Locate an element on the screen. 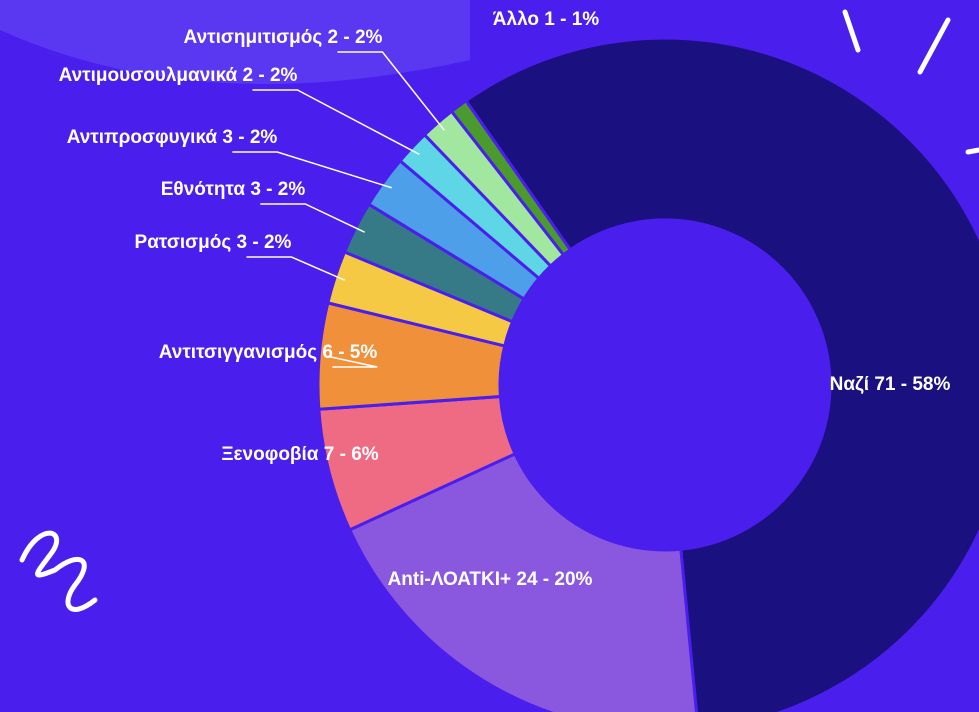 This screenshot has height=712, width=979. slice-label: Anti-ΛΟΑΤΚΙ+ 24 - 20% is located at coordinates (490, 579).